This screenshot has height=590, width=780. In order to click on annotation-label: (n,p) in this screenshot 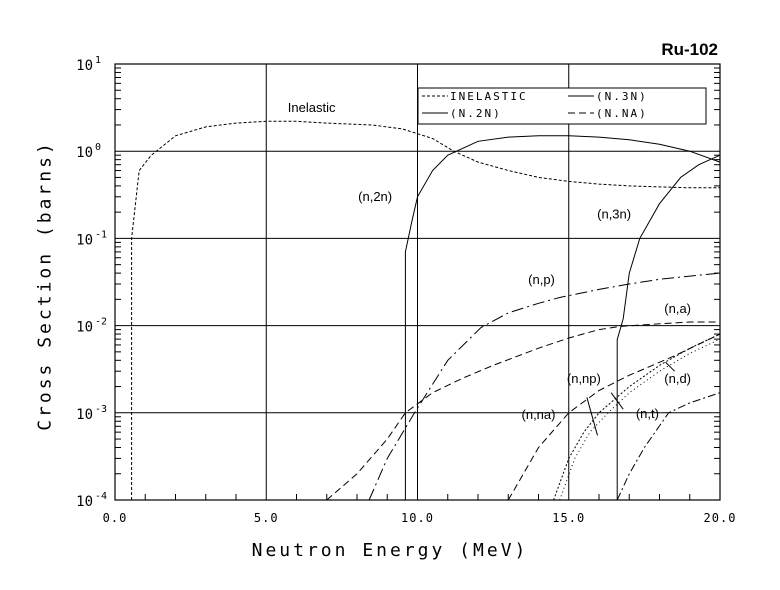, I will do `click(541, 279)`.